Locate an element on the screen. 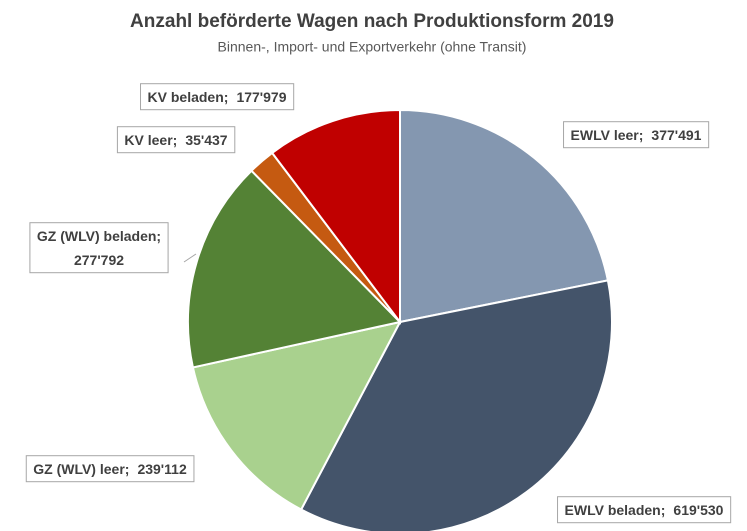  label-value: 177'979 is located at coordinates (261, 97).